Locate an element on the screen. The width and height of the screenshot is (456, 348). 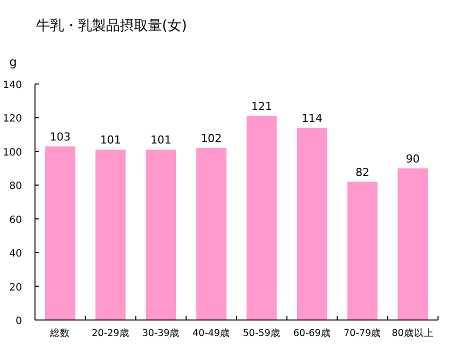
x-tick-label: 60-69歳 is located at coordinates (312, 333).